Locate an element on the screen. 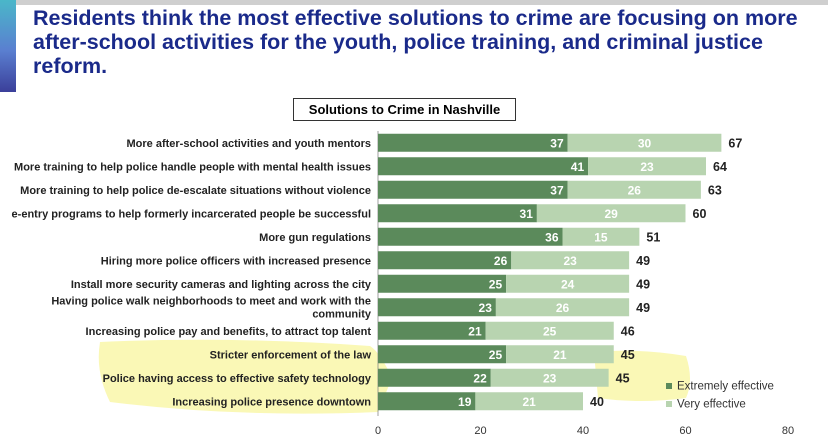 Image resolution: width=828 pixels, height=436 pixels. data-label-total: 63 is located at coordinates (715, 190).